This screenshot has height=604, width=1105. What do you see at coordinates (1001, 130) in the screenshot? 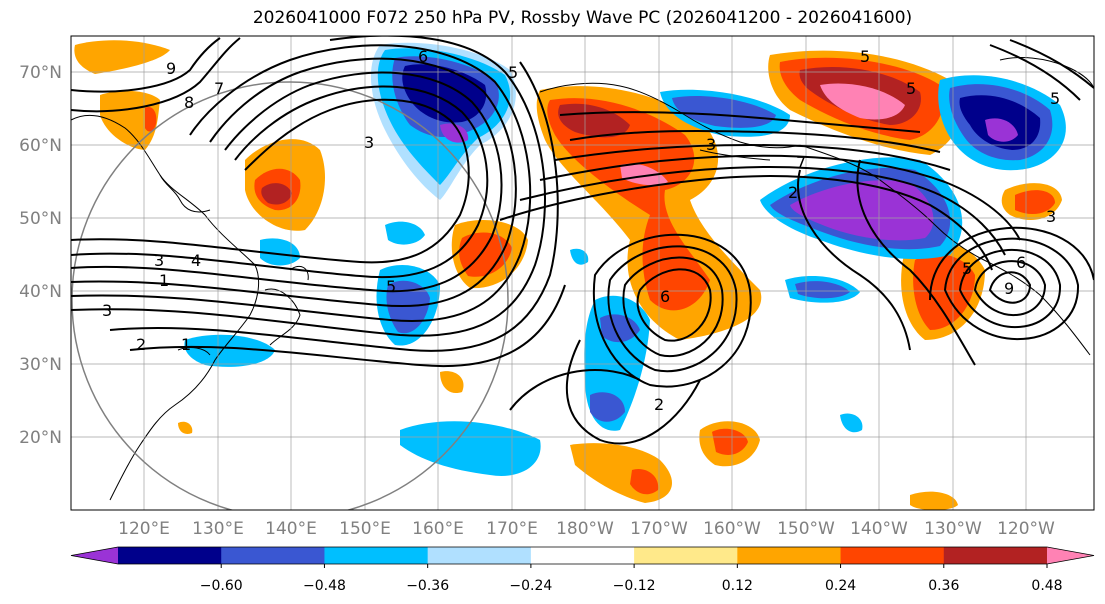
I see `anomaly-purple` at bounding box center [1001, 130].